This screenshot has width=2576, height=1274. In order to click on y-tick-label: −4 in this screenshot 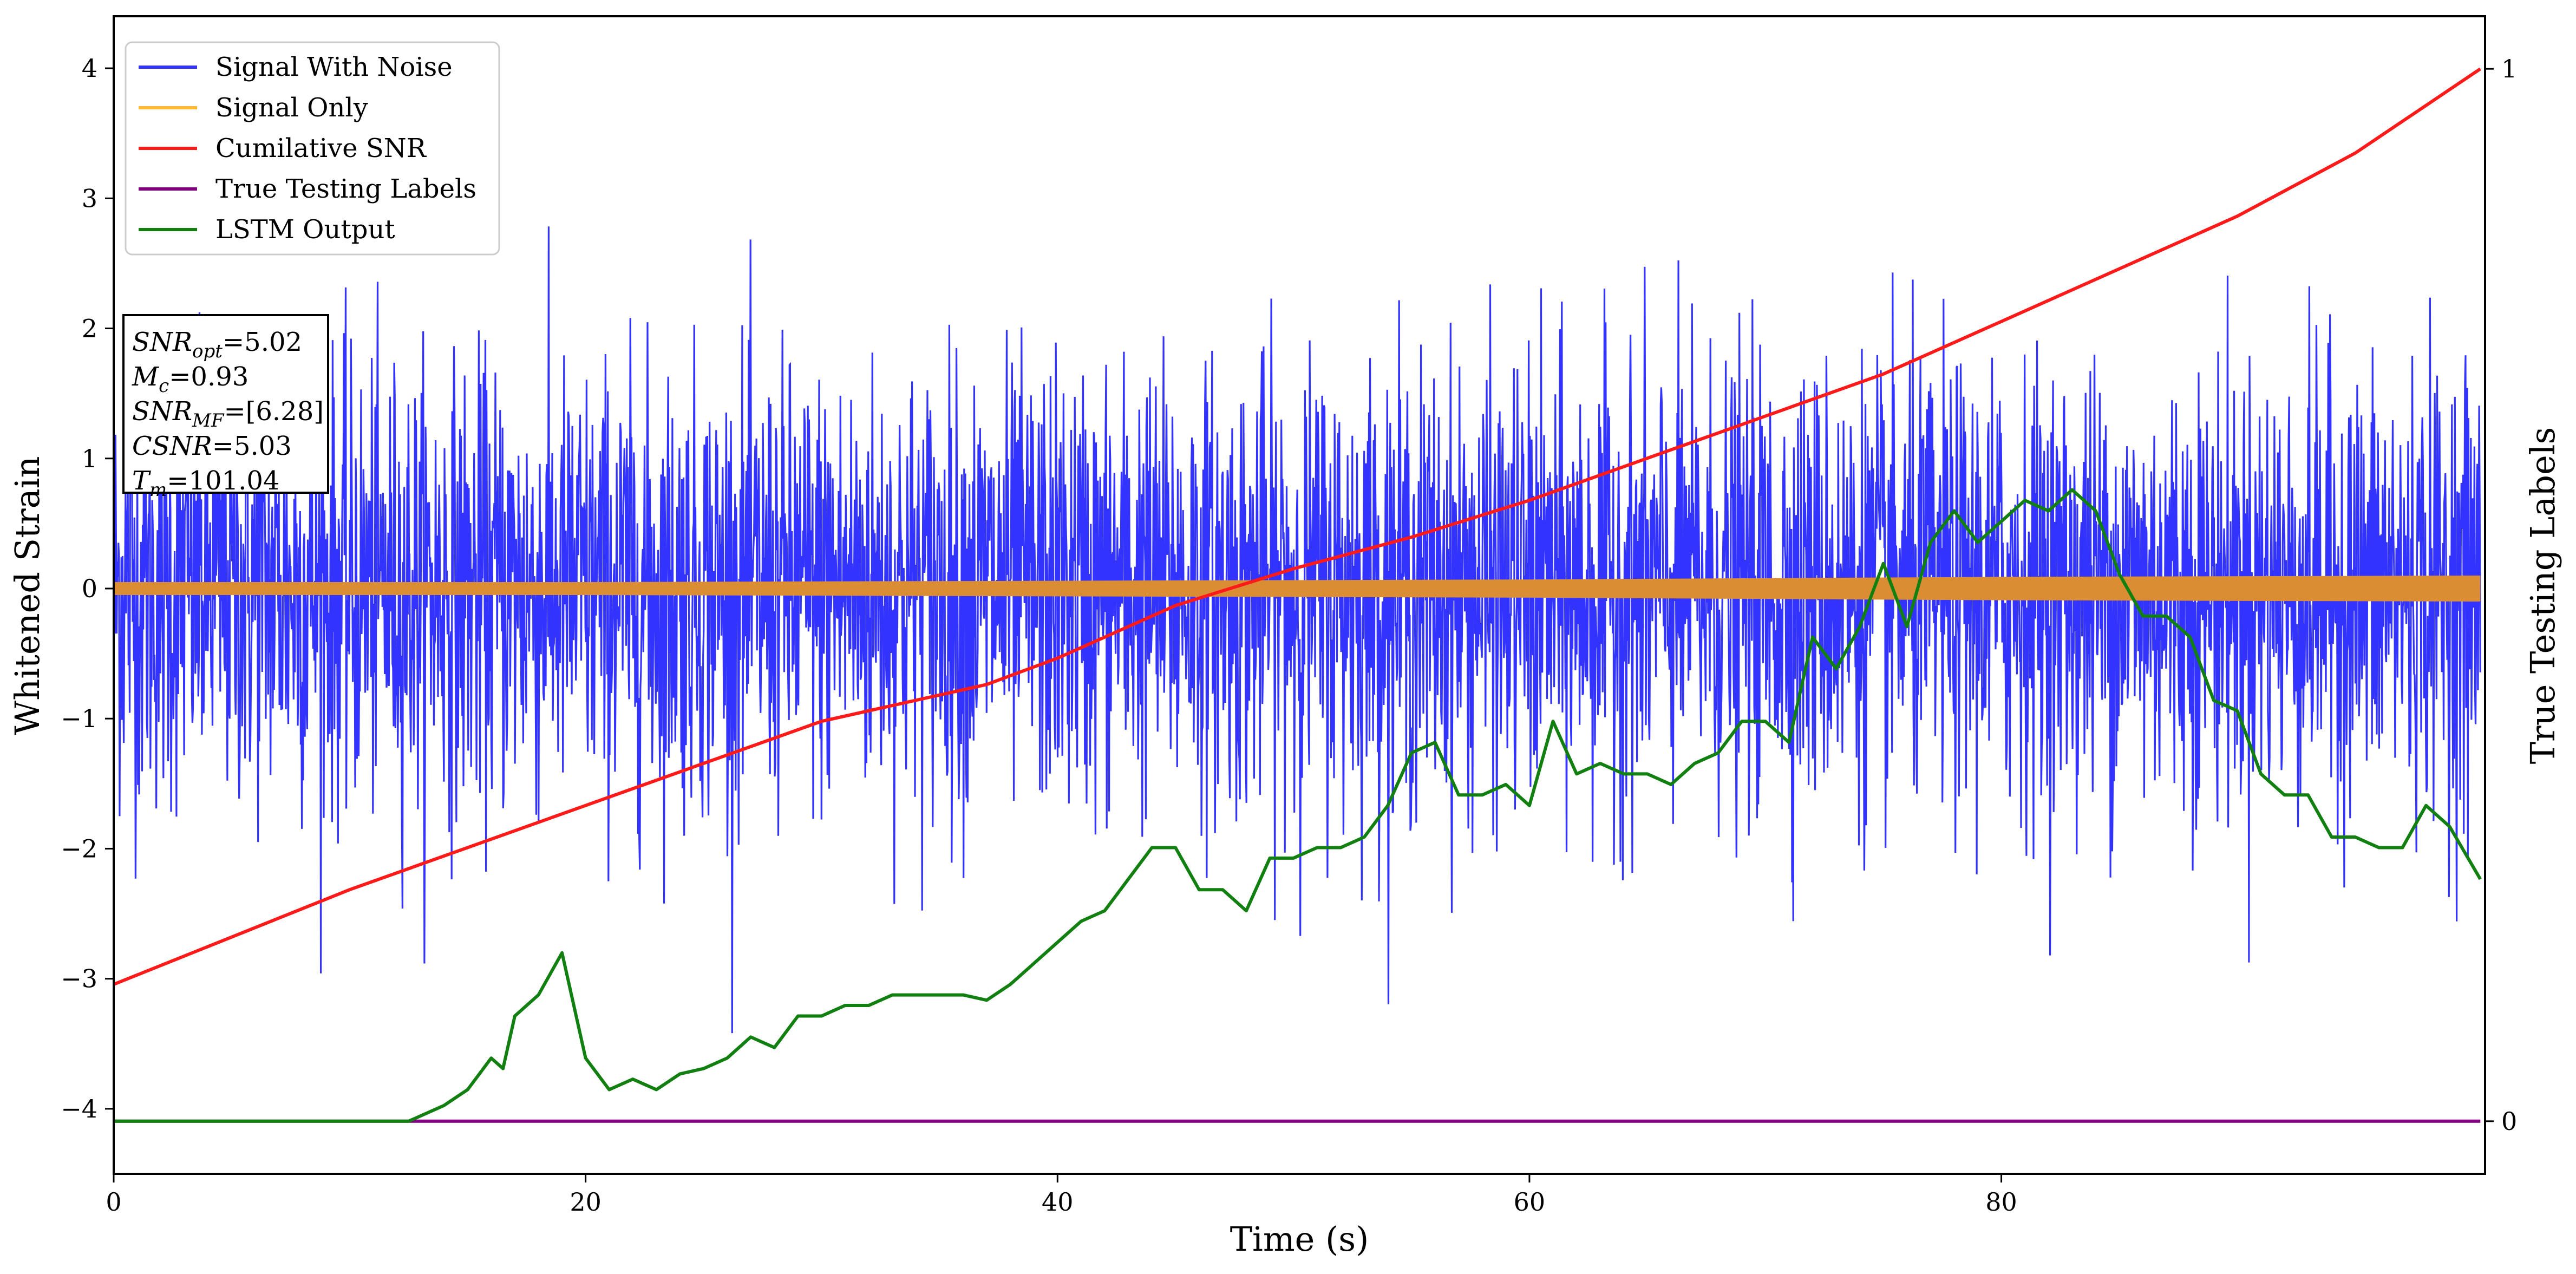, I will do `click(79, 1108)`.